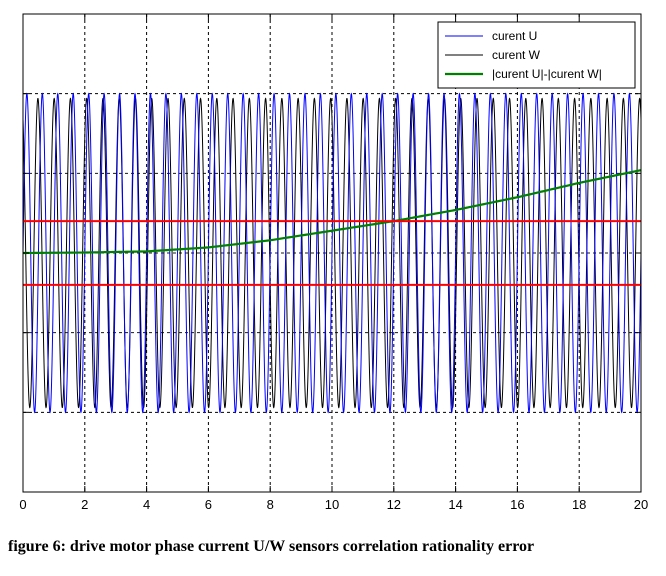 This screenshot has width=666, height=576. What do you see at coordinates (146, 504) in the screenshot?
I see `x-tick-label: 4` at bounding box center [146, 504].